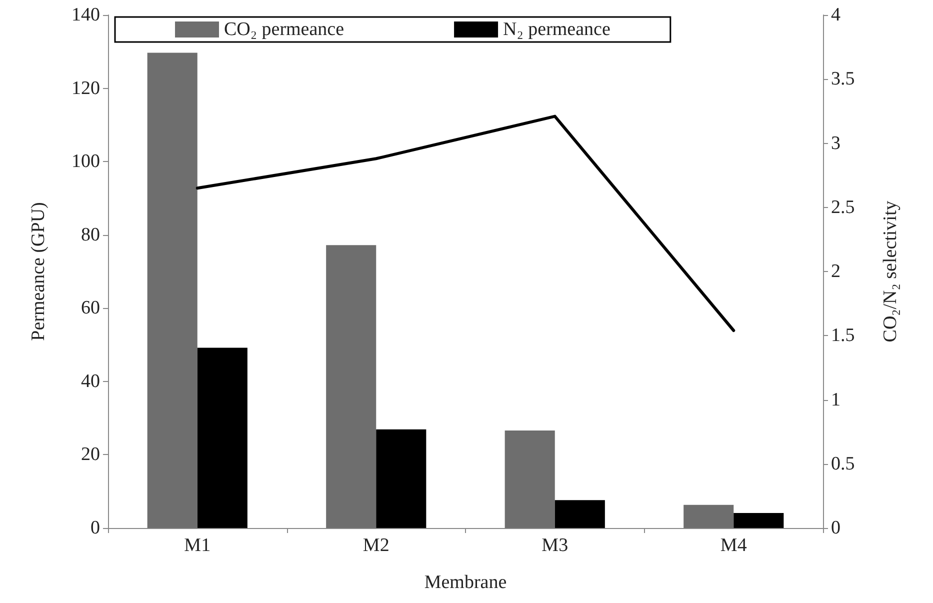 This screenshot has width=933, height=603. I want to click on legend-label: N₂ permeance, so click(556, 29).